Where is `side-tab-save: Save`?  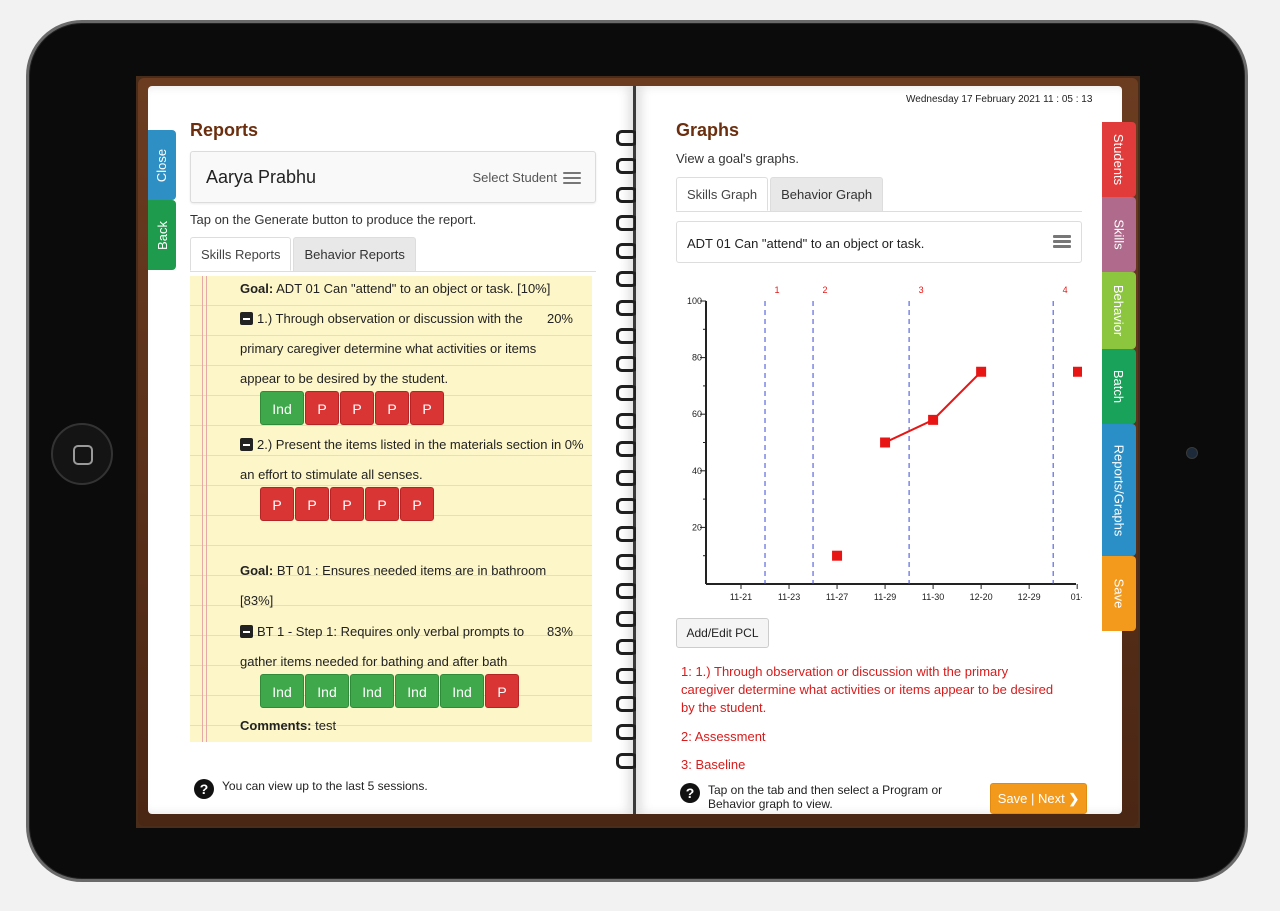
side-tab-save: Save is located at coordinates (1119, 593).